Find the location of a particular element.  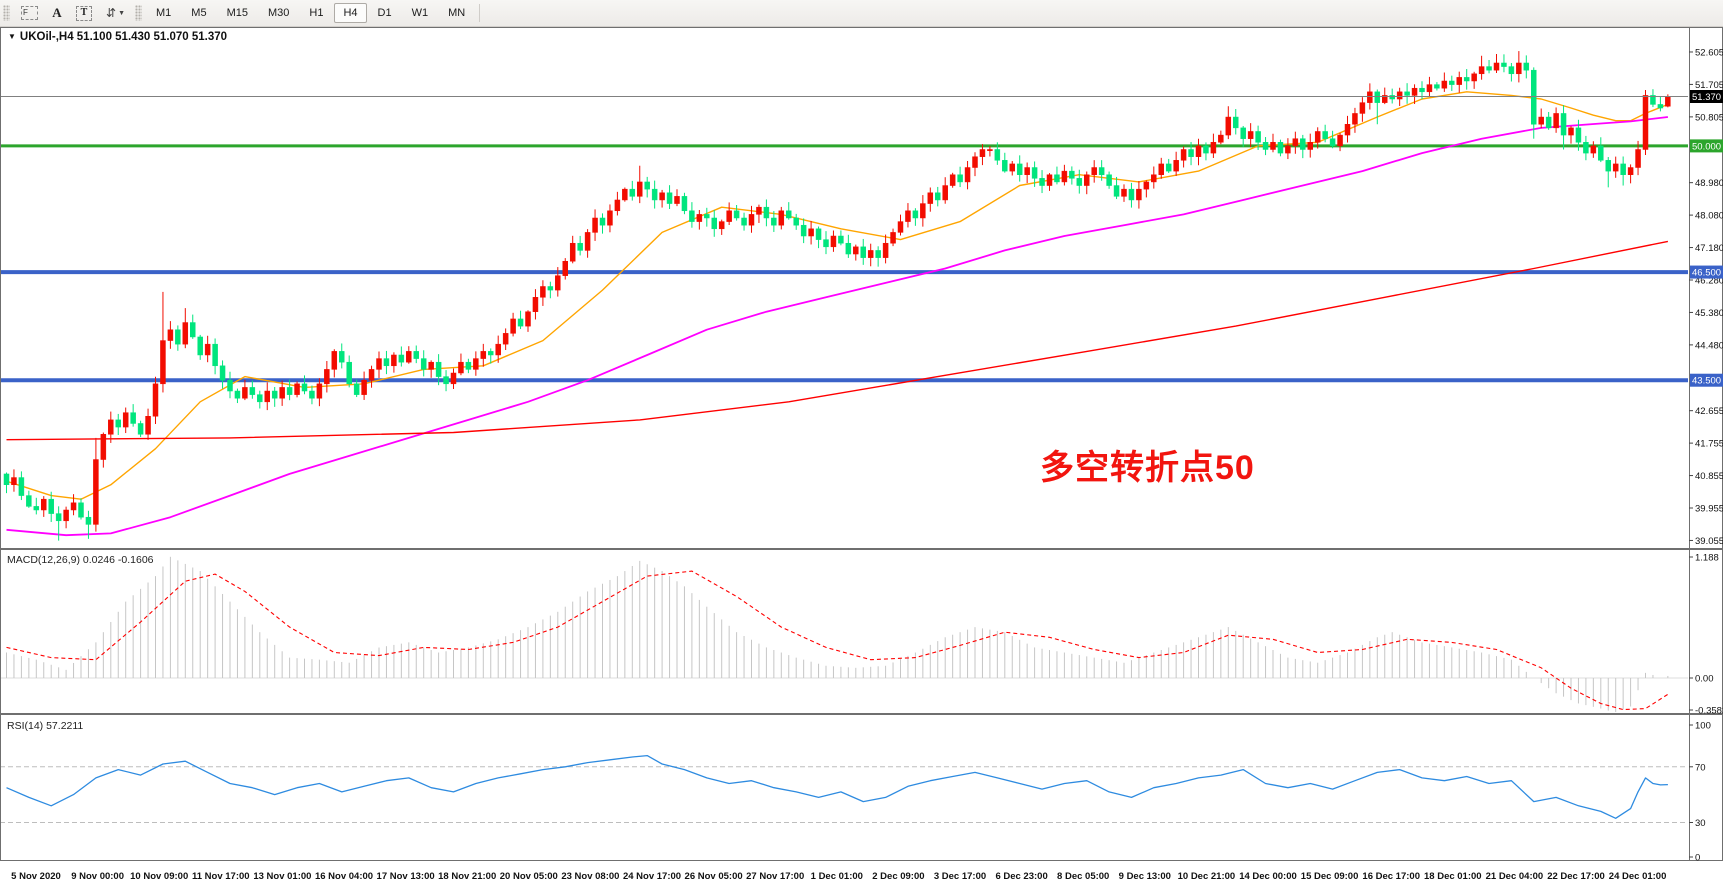

text-label-tool-button: T is located at coordinates (84, 13).